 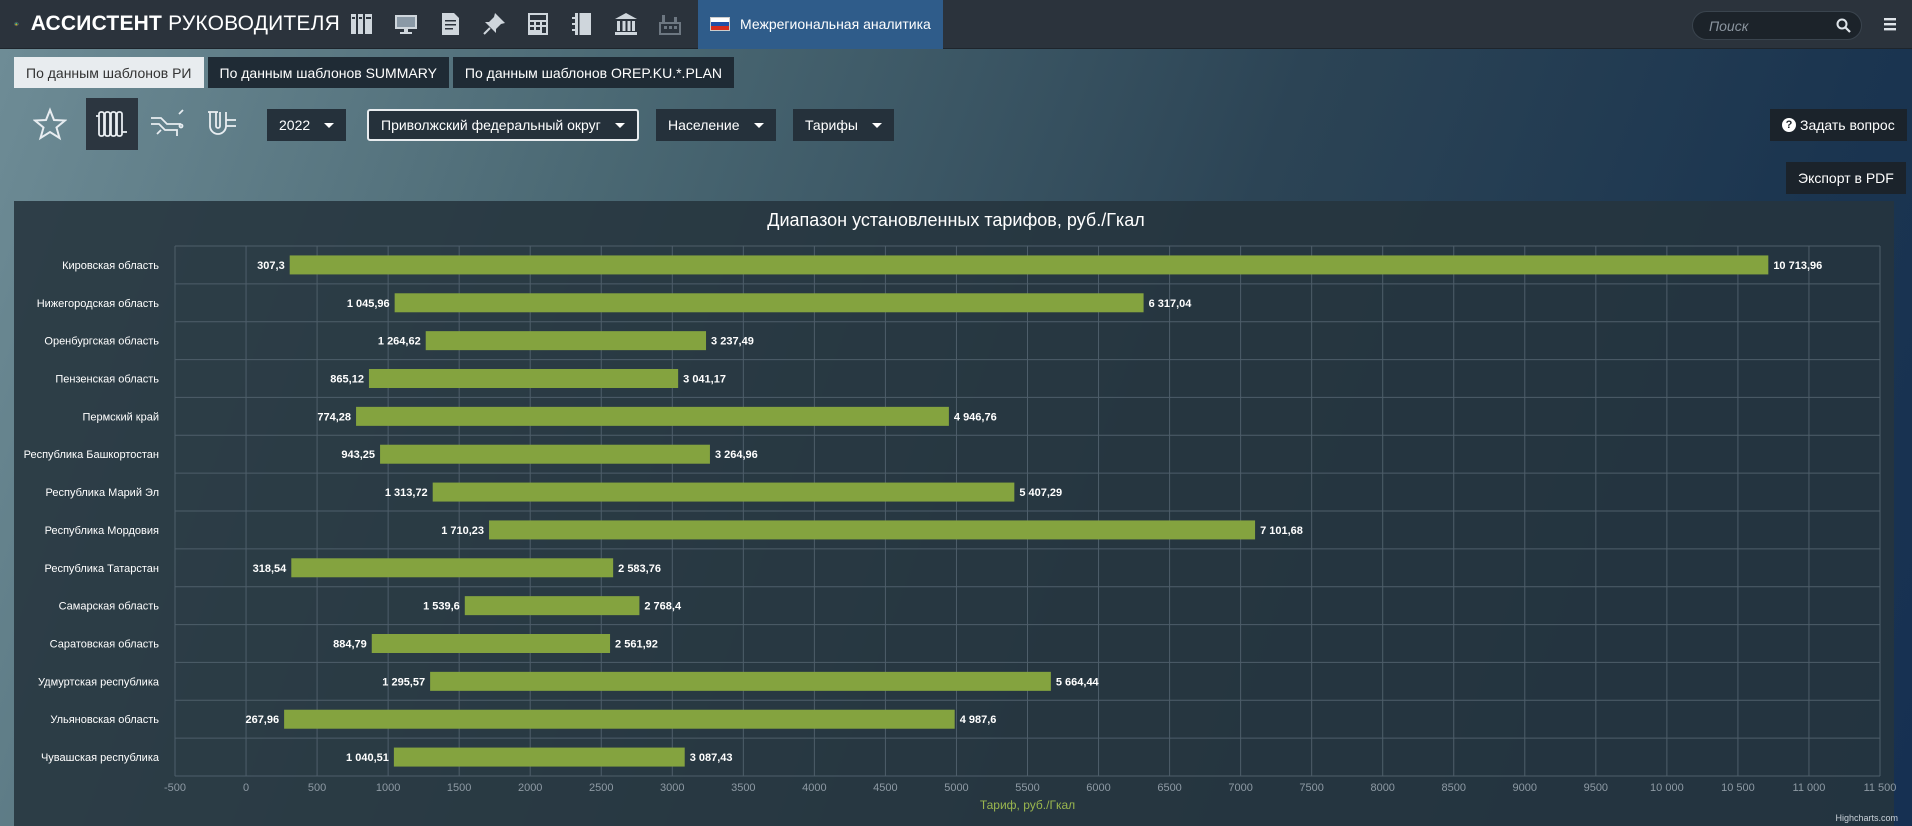 I want to click on category-label: Самарская область, so click(x=109, y=607).